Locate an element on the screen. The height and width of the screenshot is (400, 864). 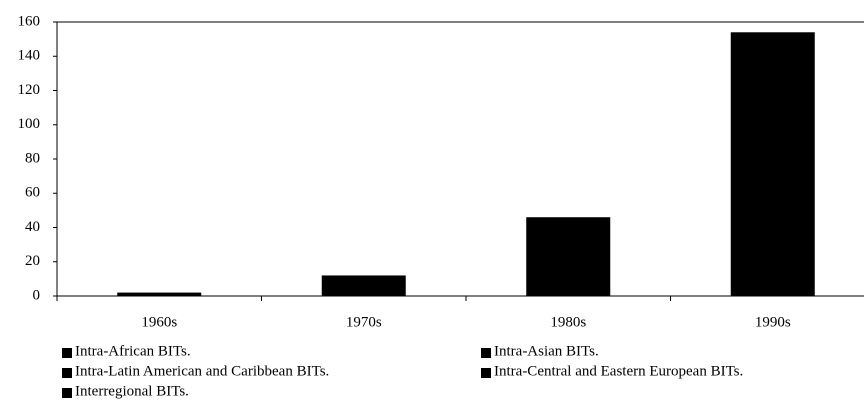
y-tick-label: 140 is located at coordinates (29, 56).